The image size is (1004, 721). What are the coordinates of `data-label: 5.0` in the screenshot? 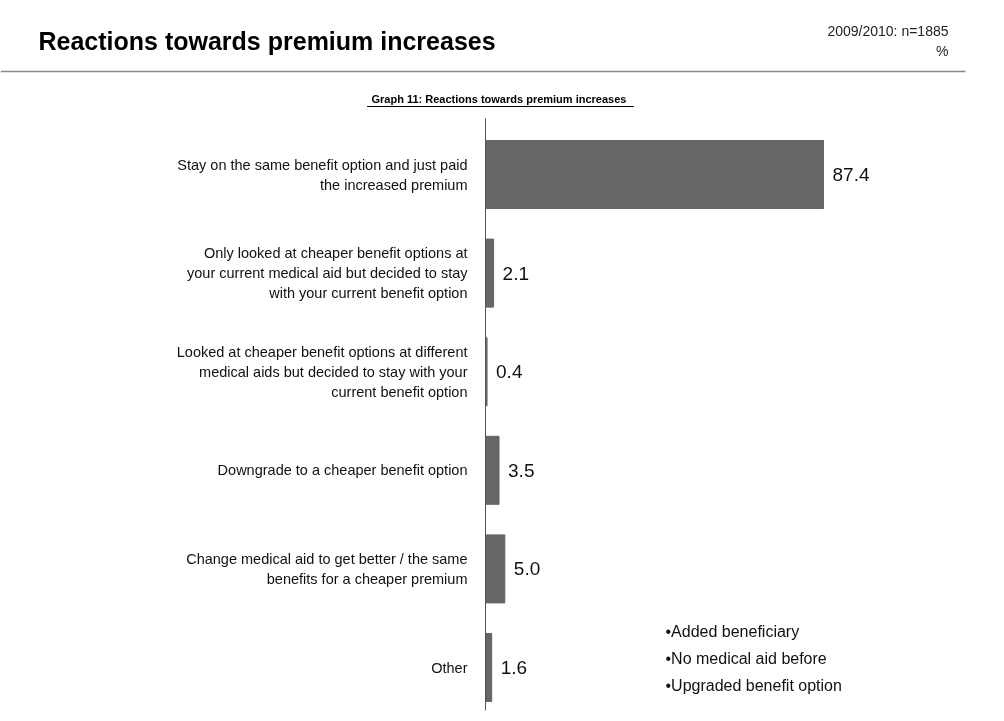 It's located at (527, 569).